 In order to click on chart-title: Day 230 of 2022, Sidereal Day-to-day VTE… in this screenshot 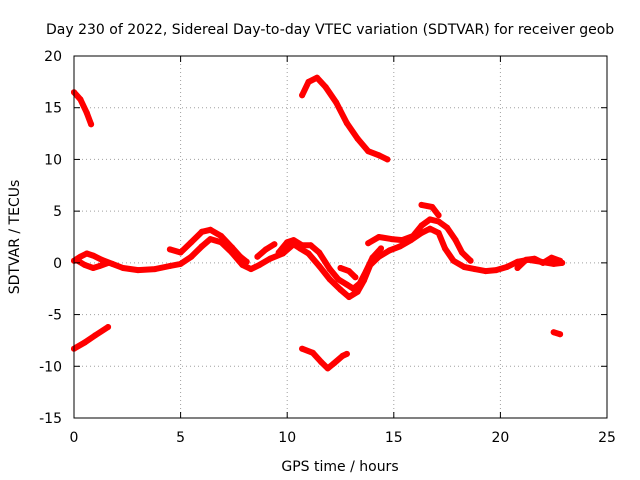, I will do `click(330, 30)`.